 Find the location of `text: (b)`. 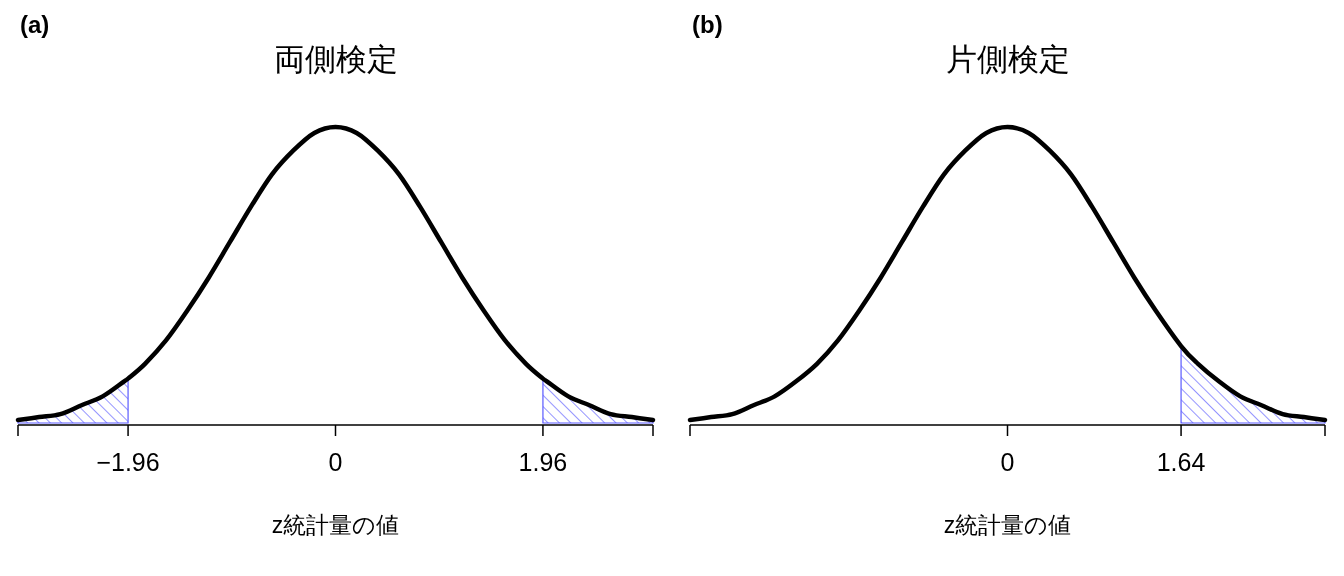

text: (b) is located at coordinates (707, 24).